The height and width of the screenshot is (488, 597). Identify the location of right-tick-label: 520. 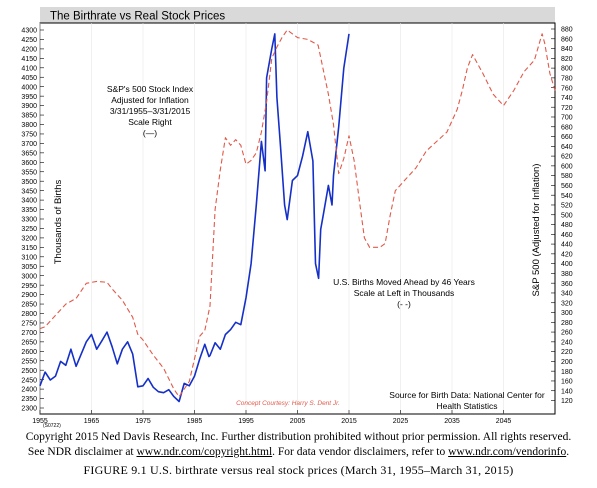
(567, 206).